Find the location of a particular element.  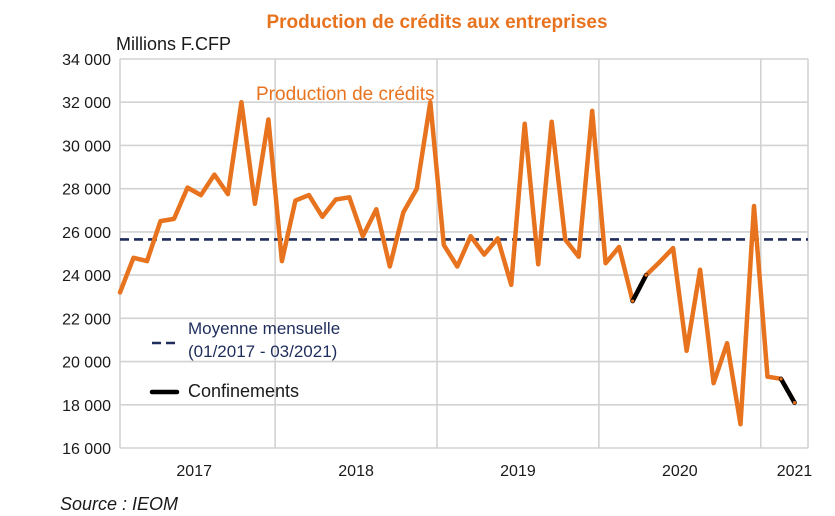

y-tick-label: 16 000 is located at coordinates (86, 449).